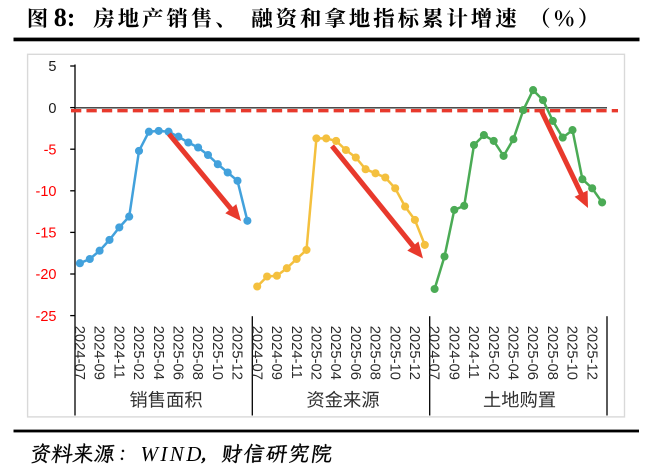 This screenshot has height=471, width=660. What do you see at coordinates (46, 317) in the screenshot?
I see `svg-text: -25` at bounding box center [46, 317].